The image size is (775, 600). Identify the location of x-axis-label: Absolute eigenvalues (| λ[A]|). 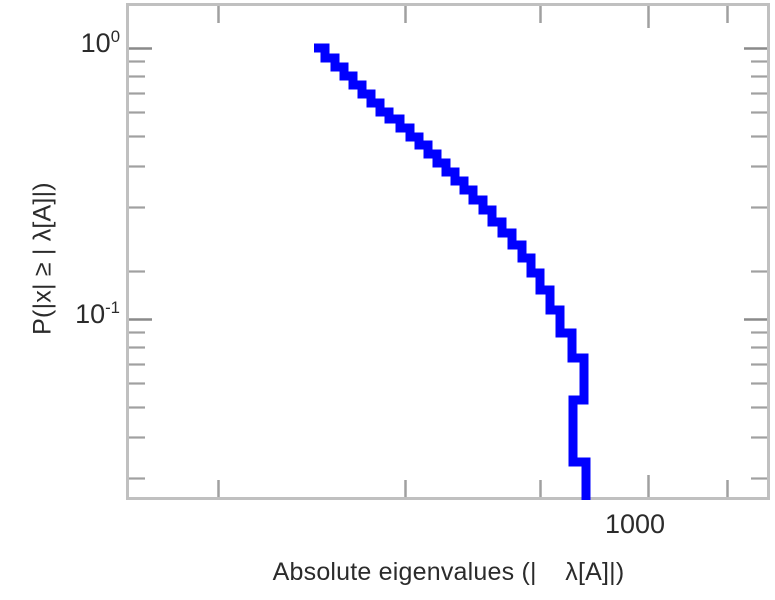
(448, 572).